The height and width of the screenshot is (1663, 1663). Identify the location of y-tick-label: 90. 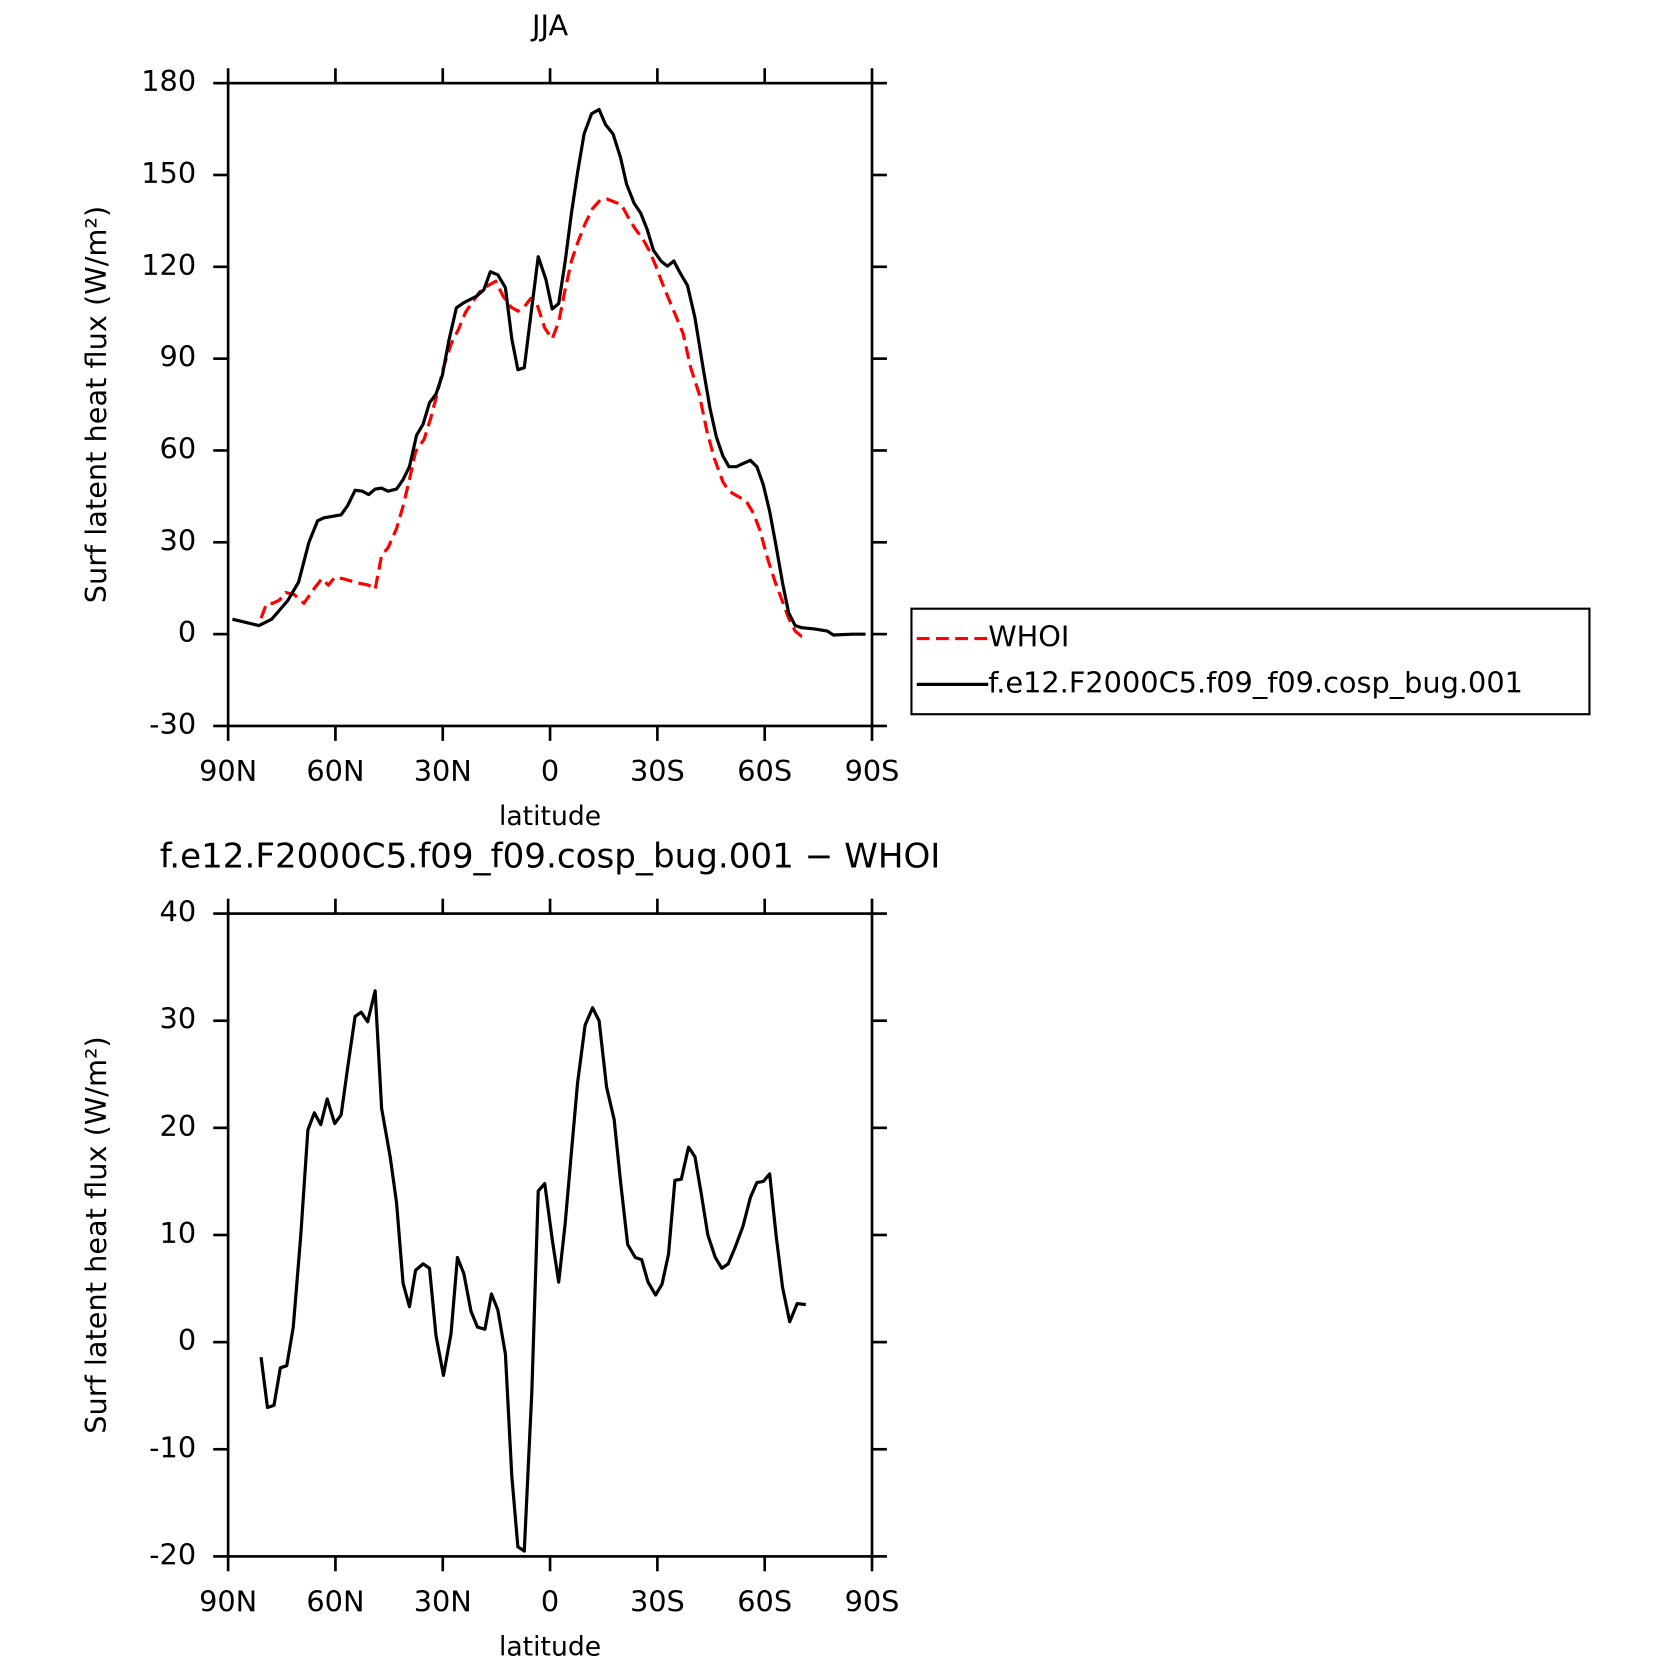
(178, 357).